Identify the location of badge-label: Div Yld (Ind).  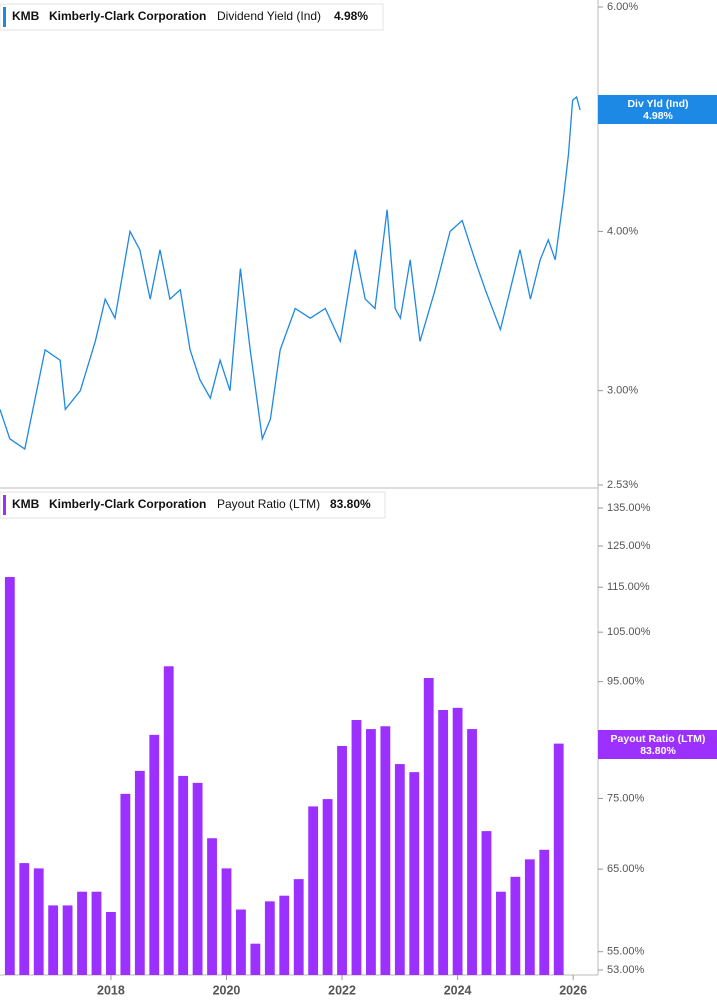
(657, 104).